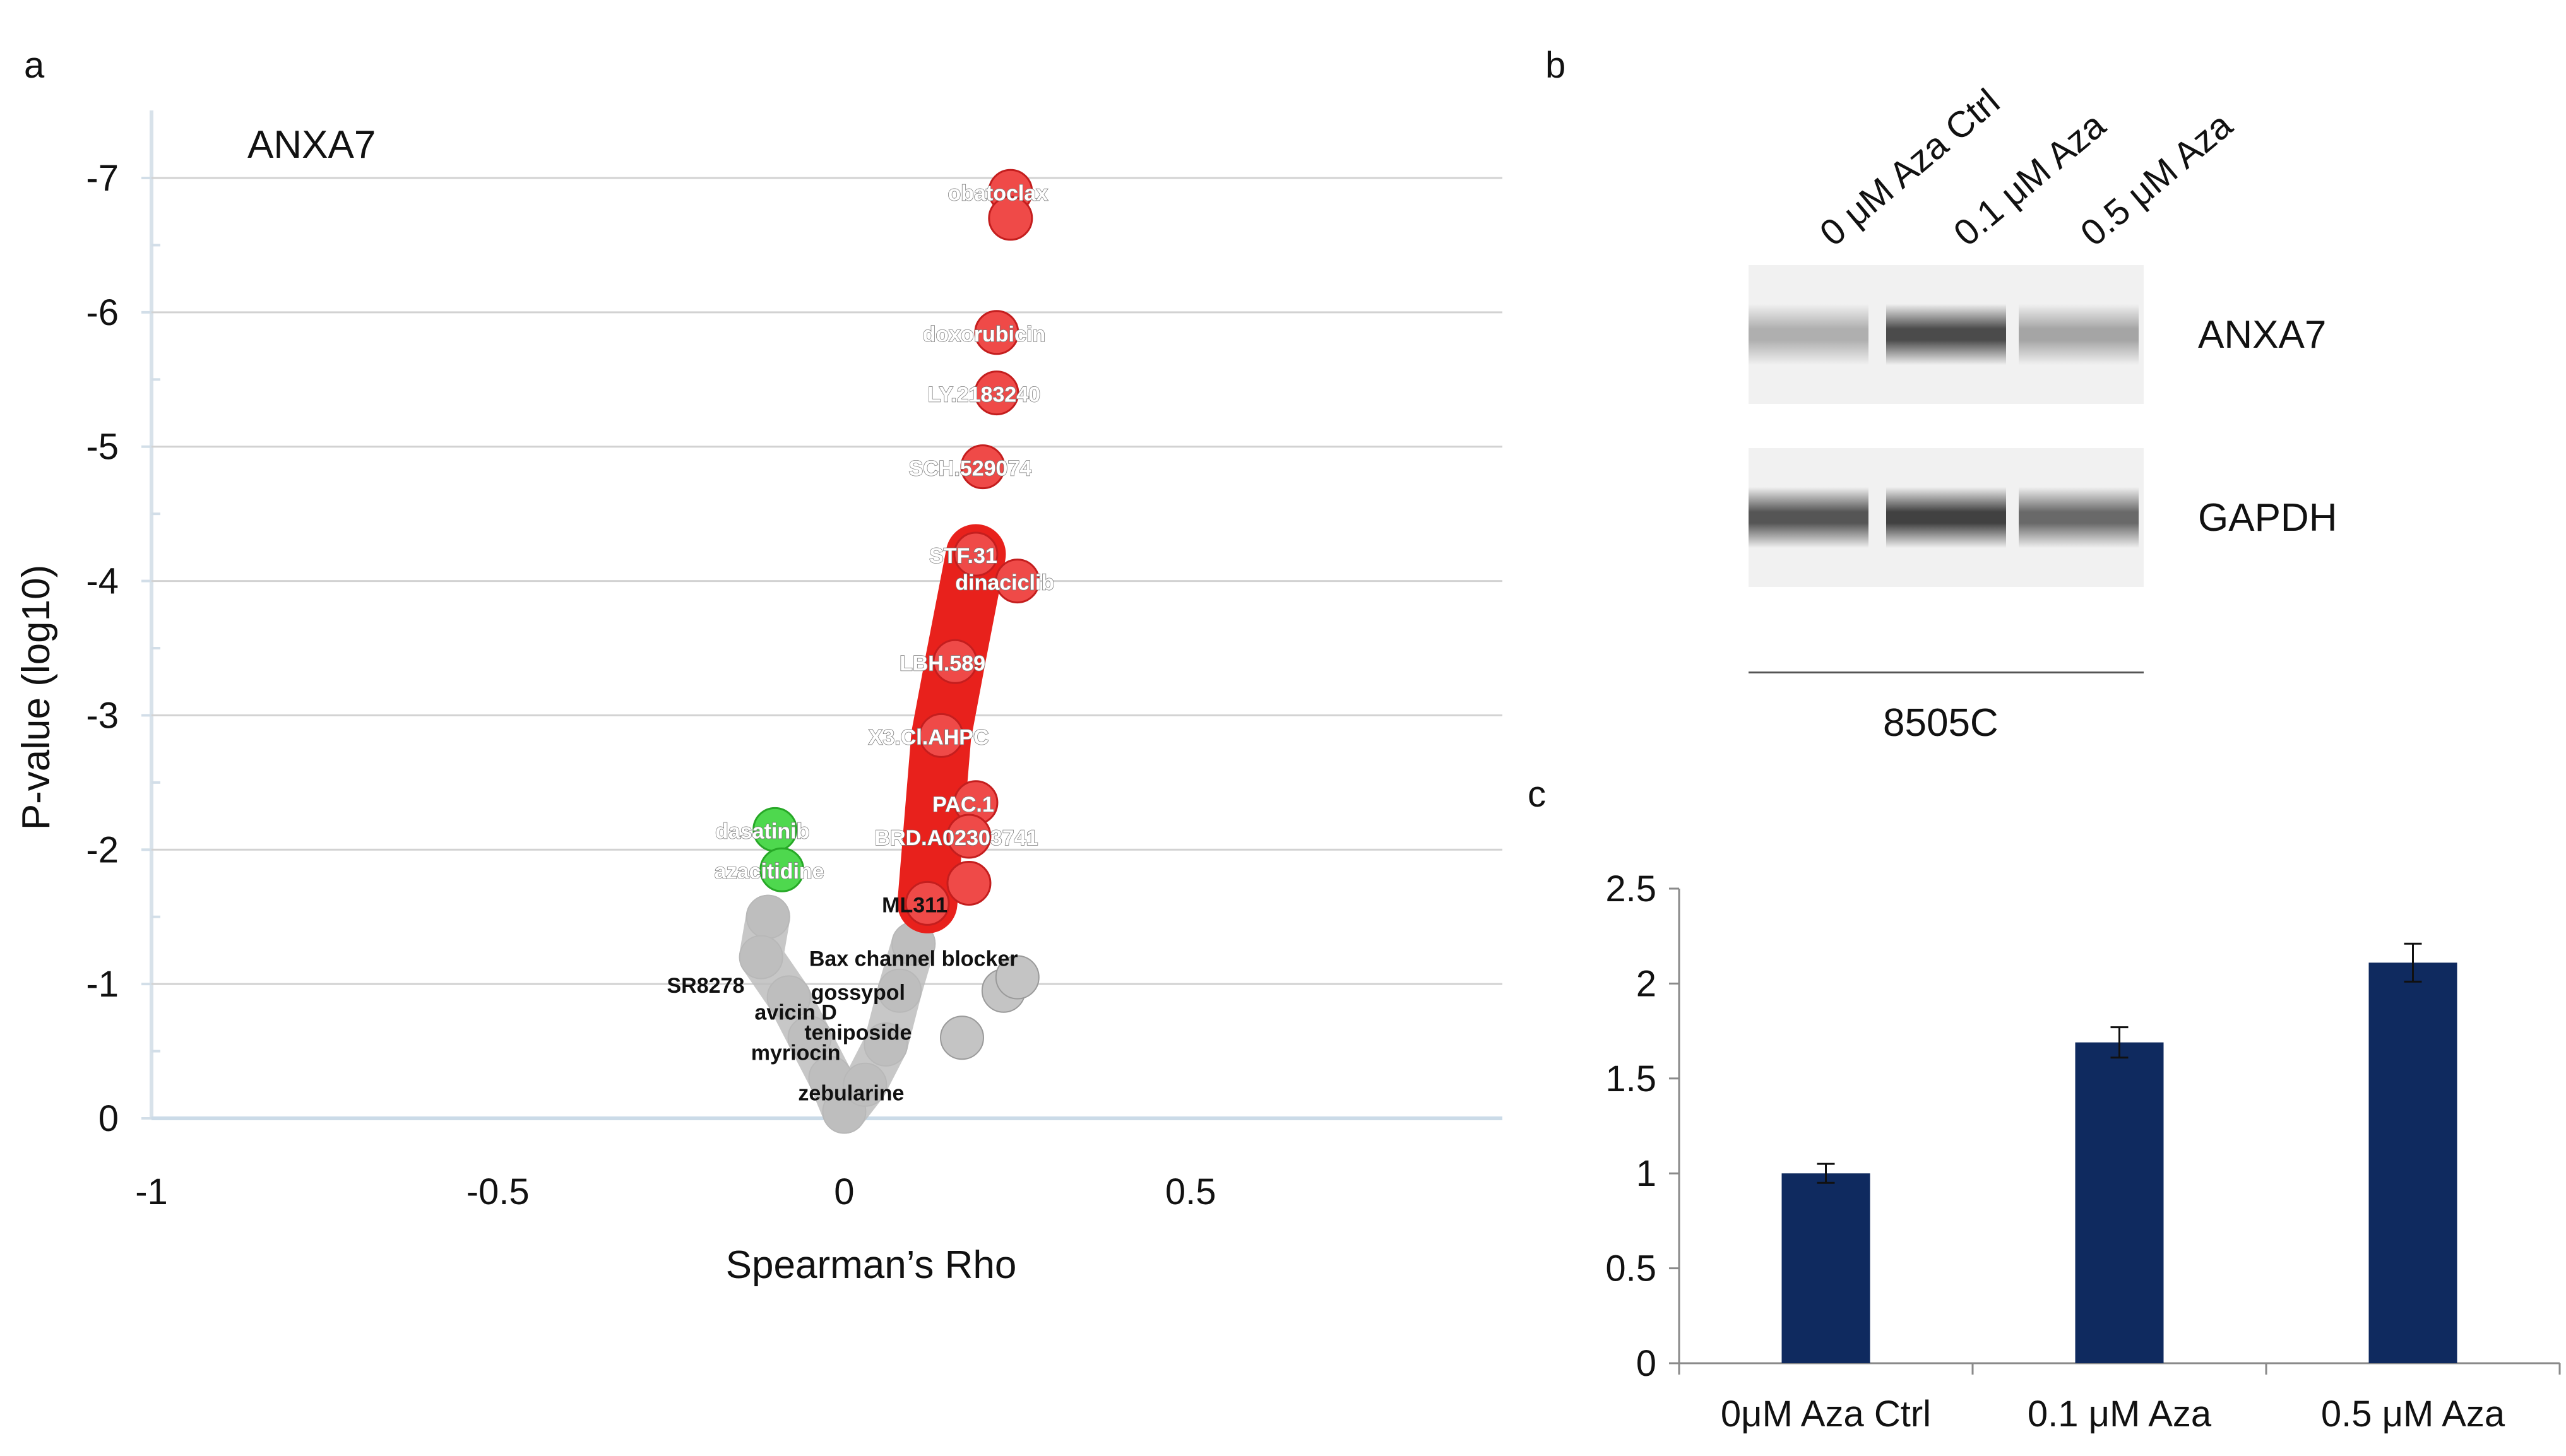 The width and height of the screenshot is (2566, 1456). Describe the element at coordinates (844, 1191) in the screenshot. I see `volcano-x-tick-label: 0` at that location.